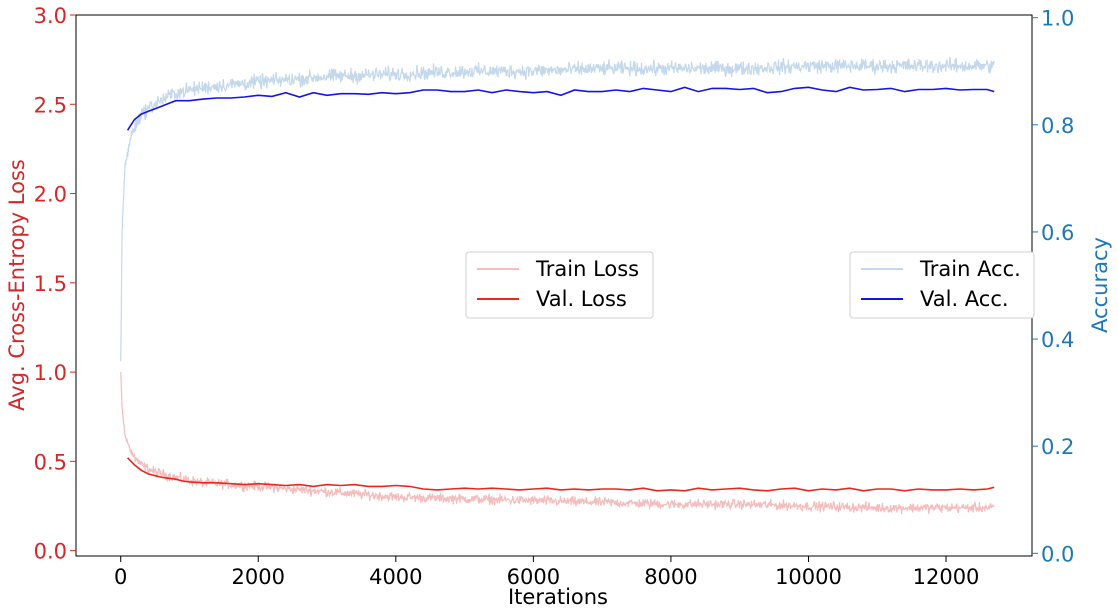 The width and height of the screenshot is (1118, 614). Describe the element at coordinates (942, 285) in the screenshot. I see `accuracy-legend: Train Acc. Val. Acc.` at that location.